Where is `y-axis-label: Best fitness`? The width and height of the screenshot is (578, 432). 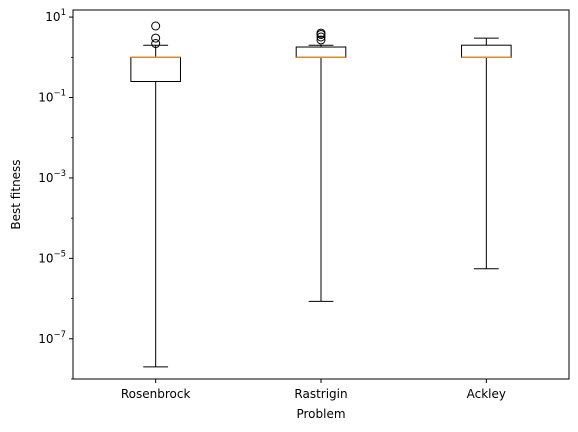
y-axis-label: Best fitness is located at coordinates (16, 194).